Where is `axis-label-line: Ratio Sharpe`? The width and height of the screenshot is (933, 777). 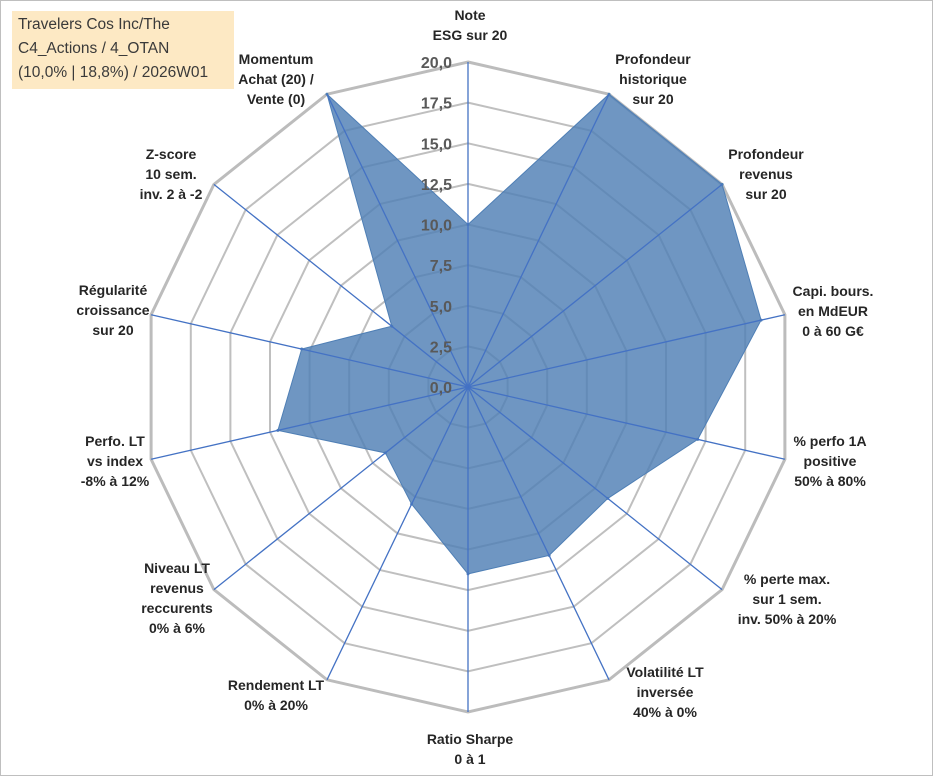
axis-label-line: Ratio Sharpe is located at coordinates (470, 739).